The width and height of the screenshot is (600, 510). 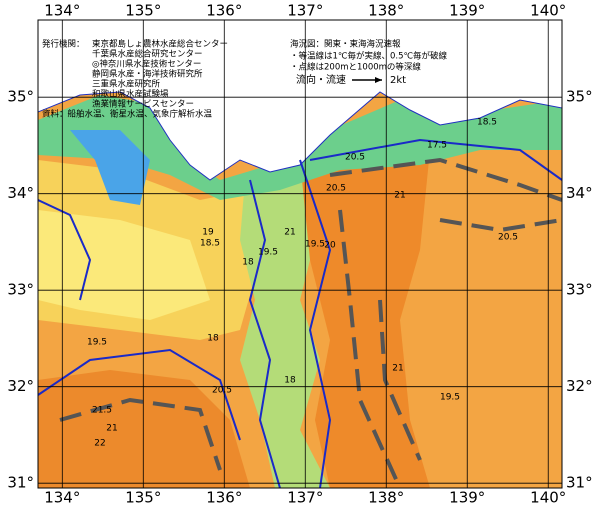 I want to click on publisher: 和歌山県水産試験場, so click(x=130, y=94).